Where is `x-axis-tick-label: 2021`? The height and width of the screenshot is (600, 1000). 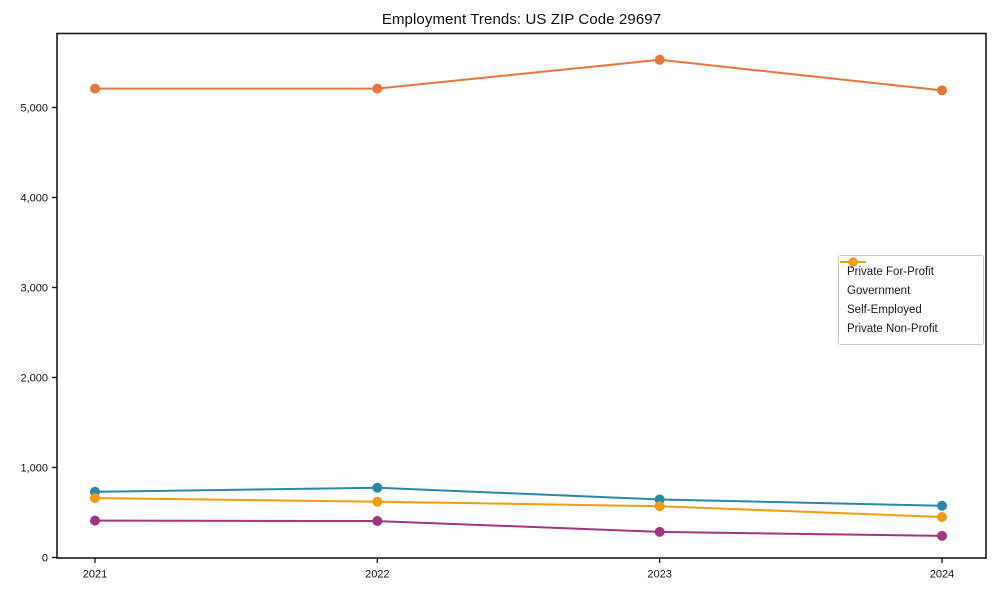
x-axis-tick-label: 2021 is located at coordinates (95, 575).